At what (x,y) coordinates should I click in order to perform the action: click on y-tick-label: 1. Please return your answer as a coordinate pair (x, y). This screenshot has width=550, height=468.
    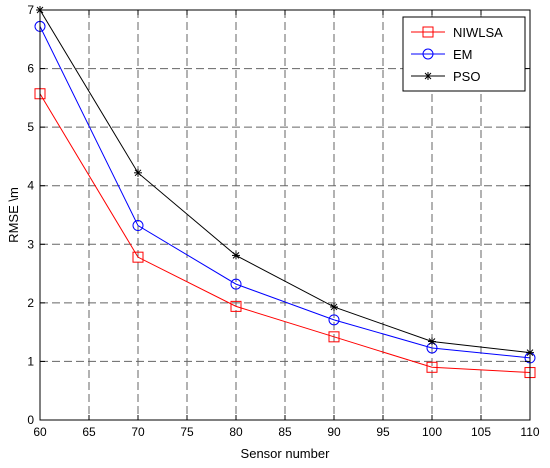
    Looking at the image, I should click on (30, 361).